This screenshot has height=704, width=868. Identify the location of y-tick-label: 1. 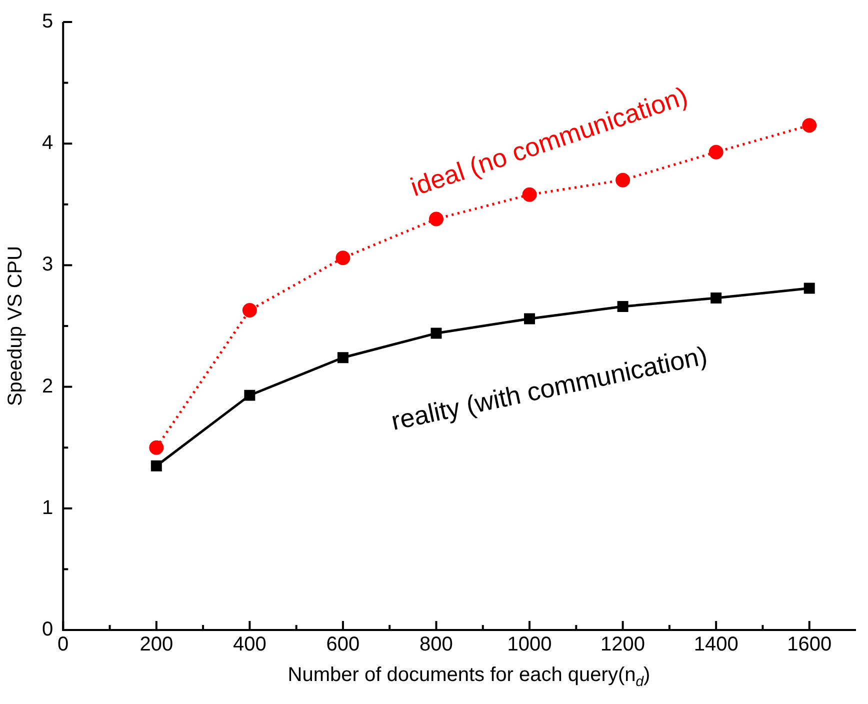
(48, 507).